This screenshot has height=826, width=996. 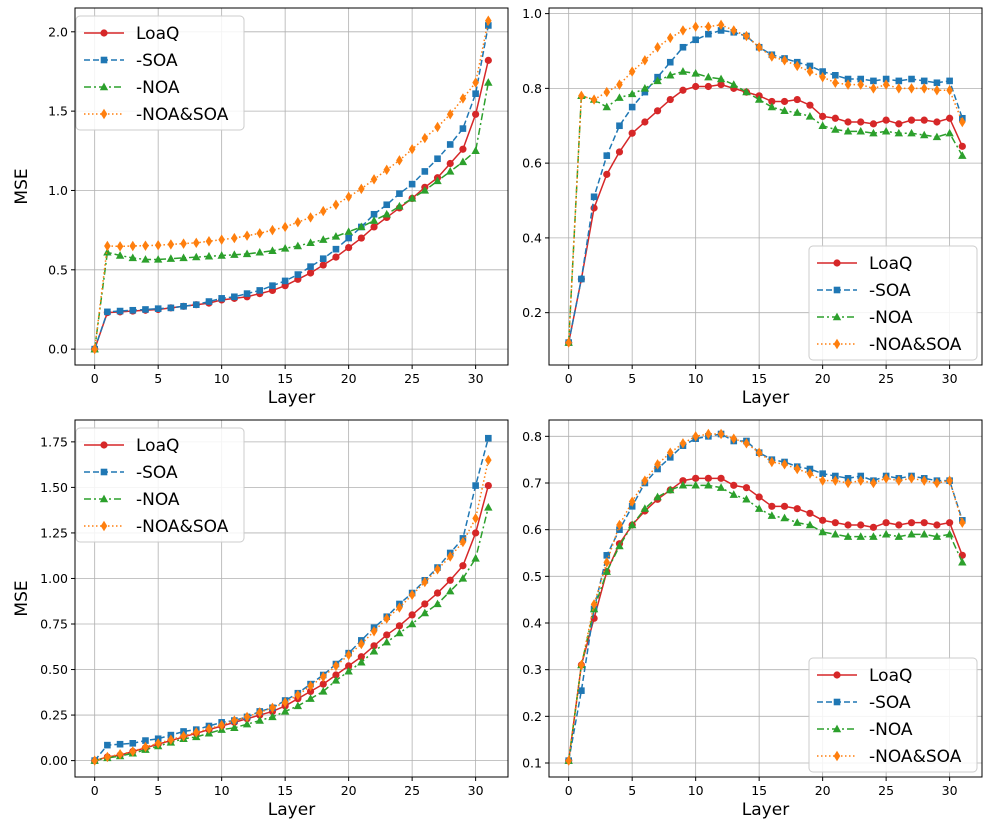 I want to click on y-tick-label: 0.2, so click(x=532, y=312).